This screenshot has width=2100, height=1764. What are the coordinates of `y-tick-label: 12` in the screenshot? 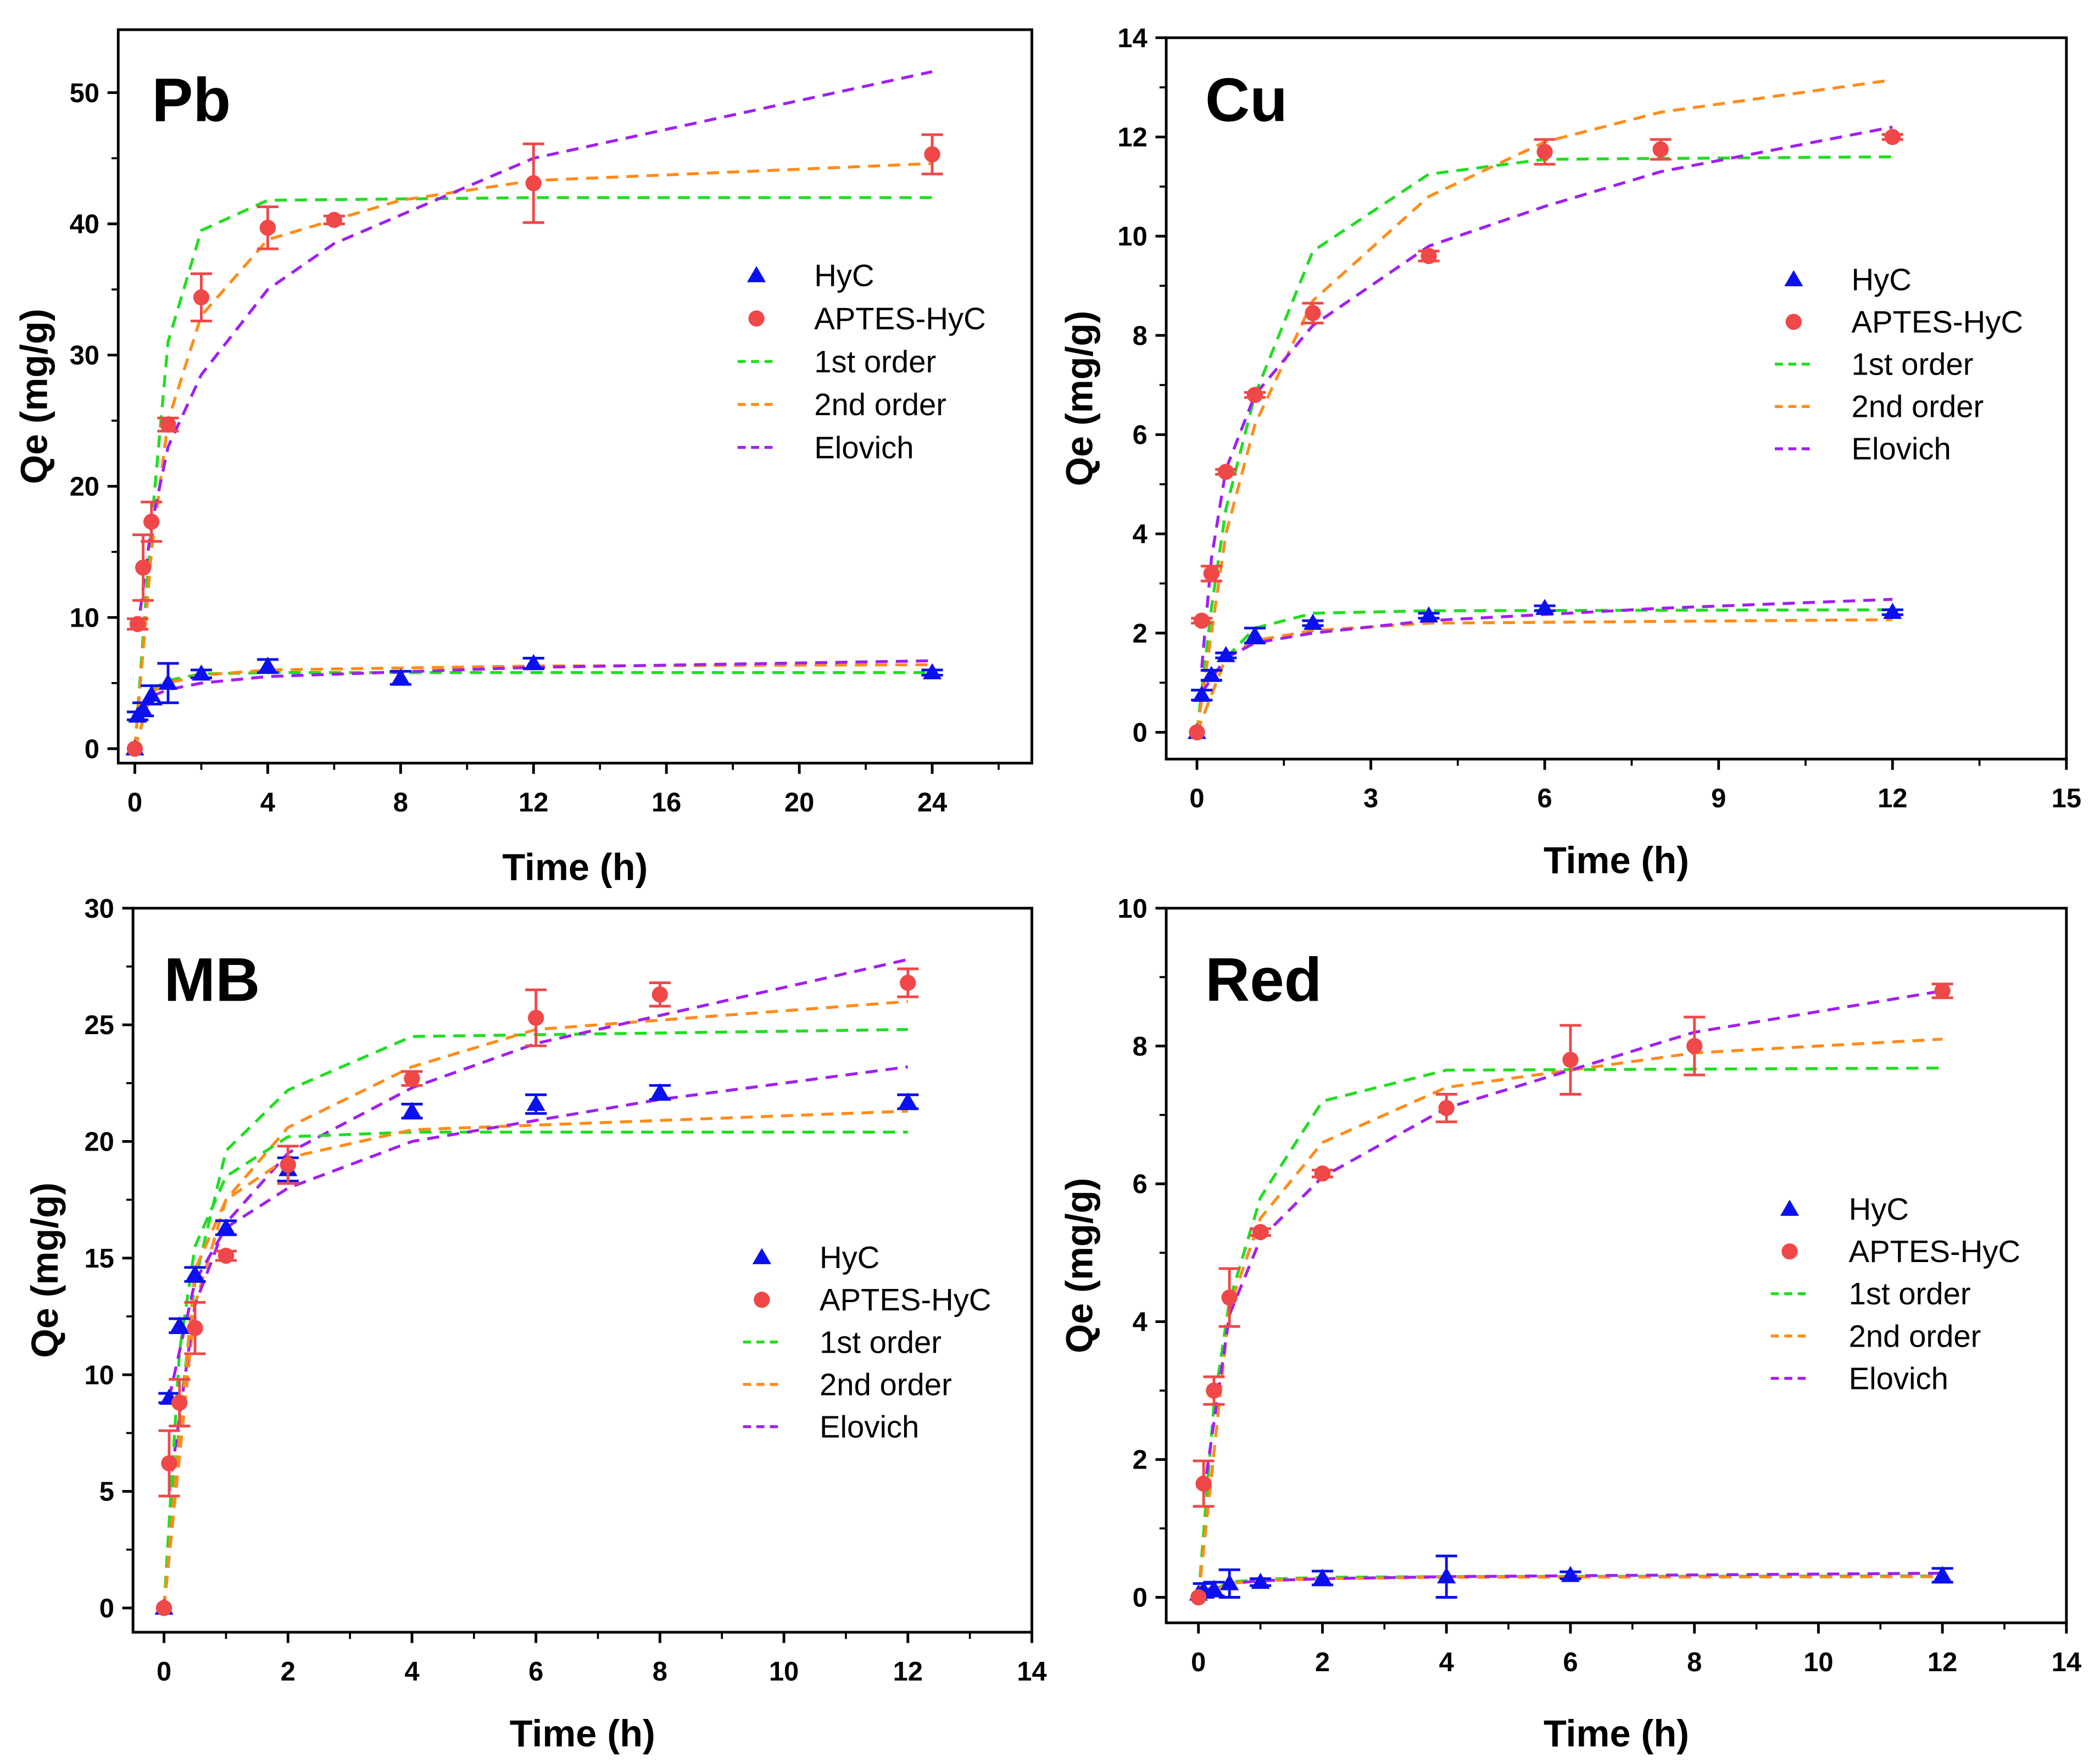 It's located at (1132, 138).